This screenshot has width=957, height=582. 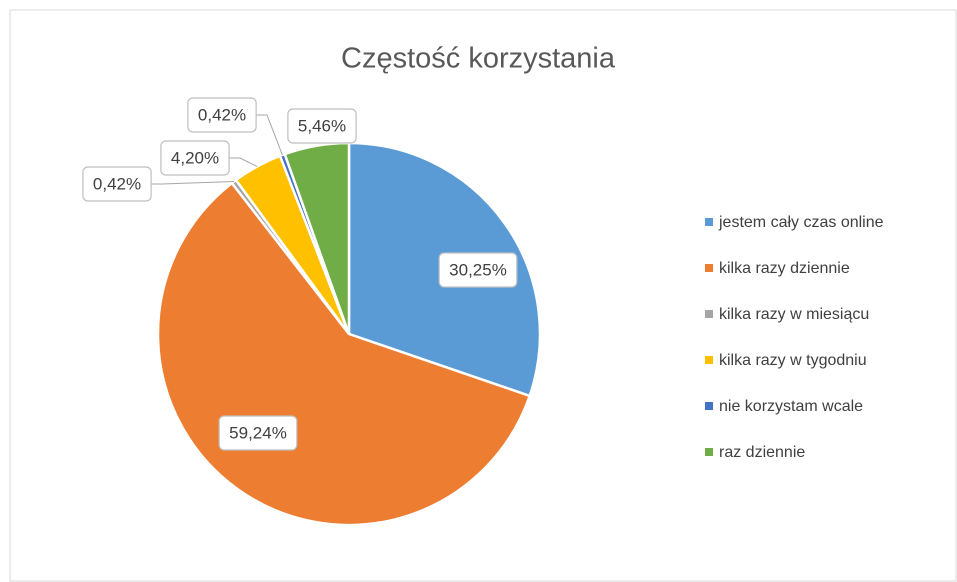 I want to click on legend-label: kilka razy dziennie, so click(x=784, y=268).